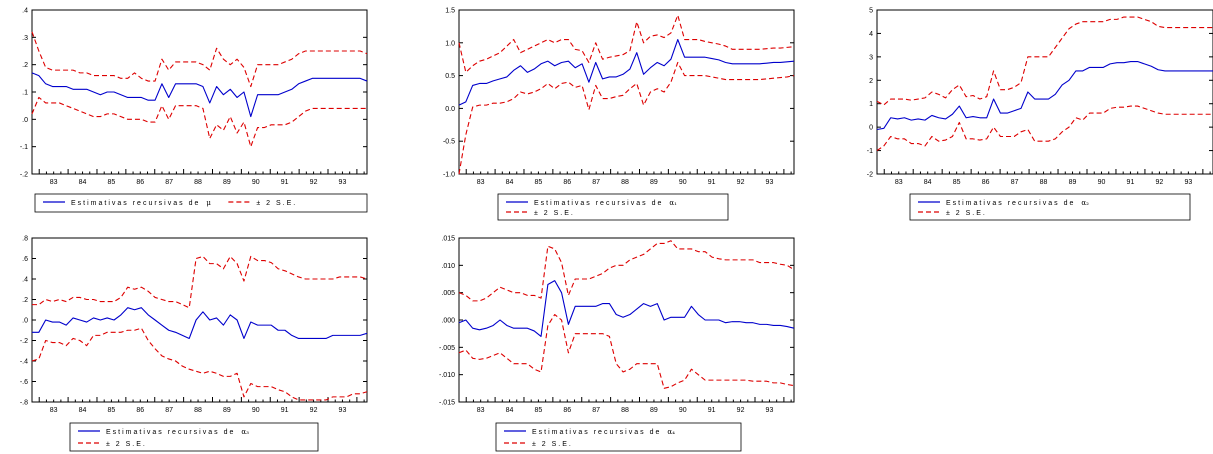  What do you see at coordinates (671, 432) in the screenshot?
I see `legend-estimate-symbol: α₄` at bounding box center [671, 432].